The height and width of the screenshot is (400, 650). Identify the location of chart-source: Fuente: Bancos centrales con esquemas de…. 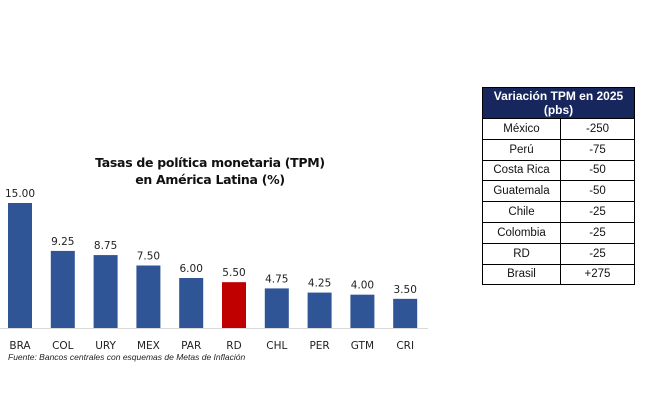
(127, 357).